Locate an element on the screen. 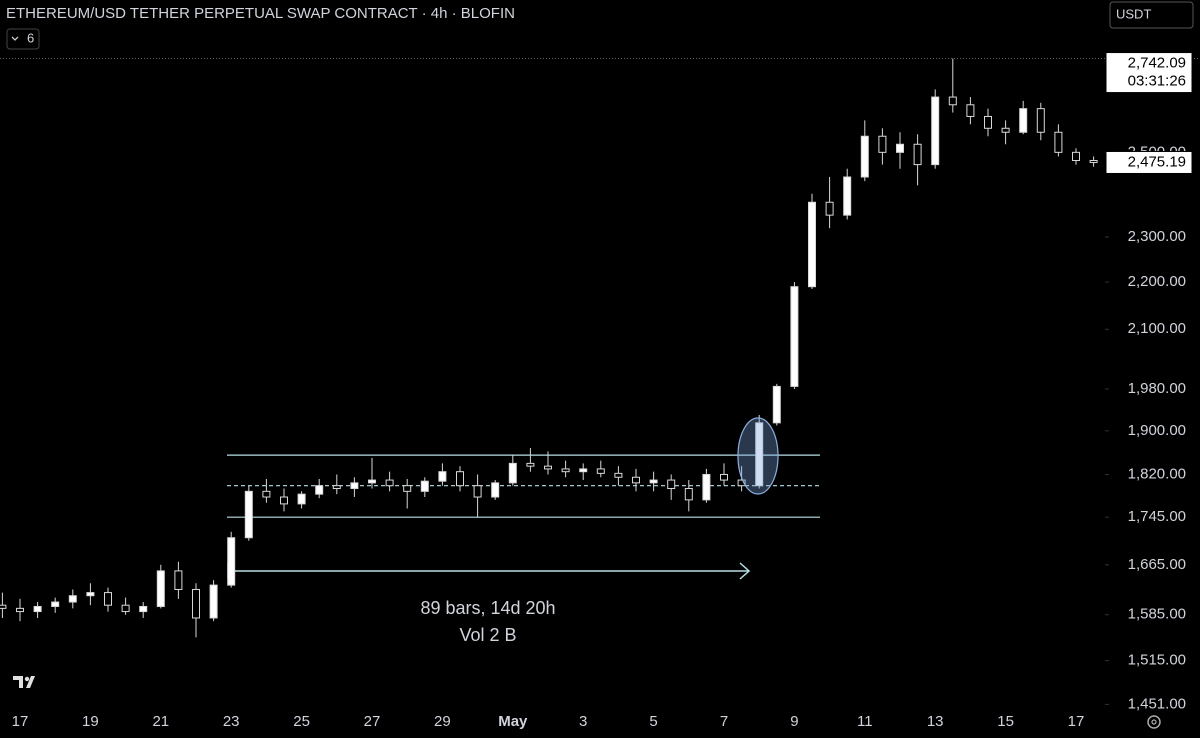 This screenshot has width=1200, height=738. x-tick-label: 19 is located at coordinates (90, 721).